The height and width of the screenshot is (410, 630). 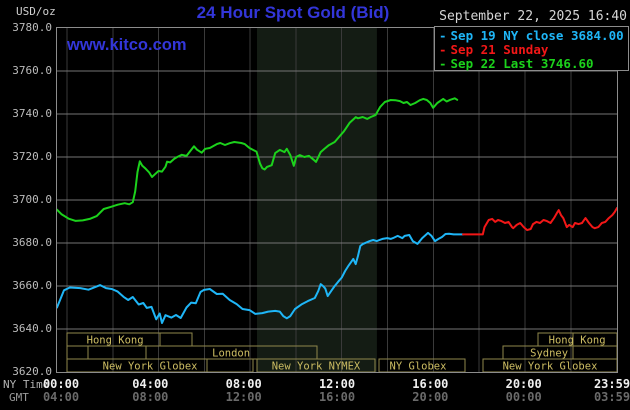 What do you see at coordinates (32, 285) in the screenshot?
I see `y-tick-label: 3660.0` at bounding box center [32, 285].